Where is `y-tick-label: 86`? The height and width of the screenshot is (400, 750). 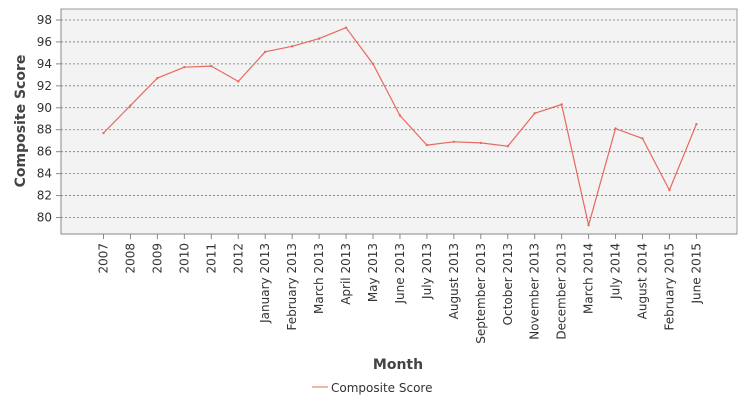 y-tick-label: 86 is located at coordinates (44, 152).